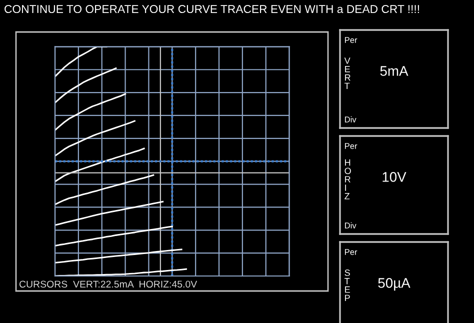  Describe the element at coordinates (347, 74) in the screenshot. I see `text: VERT` at that location.